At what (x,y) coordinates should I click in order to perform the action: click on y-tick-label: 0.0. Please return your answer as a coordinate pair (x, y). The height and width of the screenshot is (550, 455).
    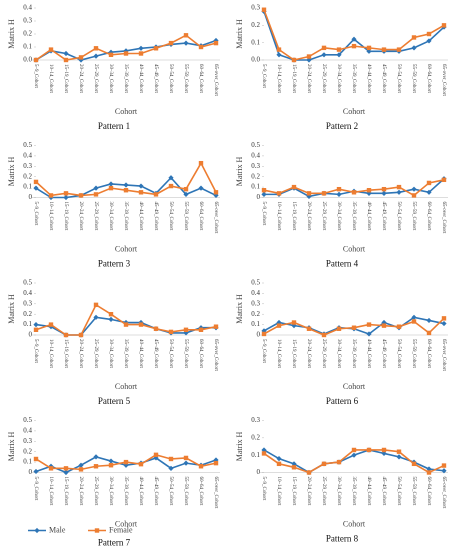
    Looking at the image, I should click on (27, 60).